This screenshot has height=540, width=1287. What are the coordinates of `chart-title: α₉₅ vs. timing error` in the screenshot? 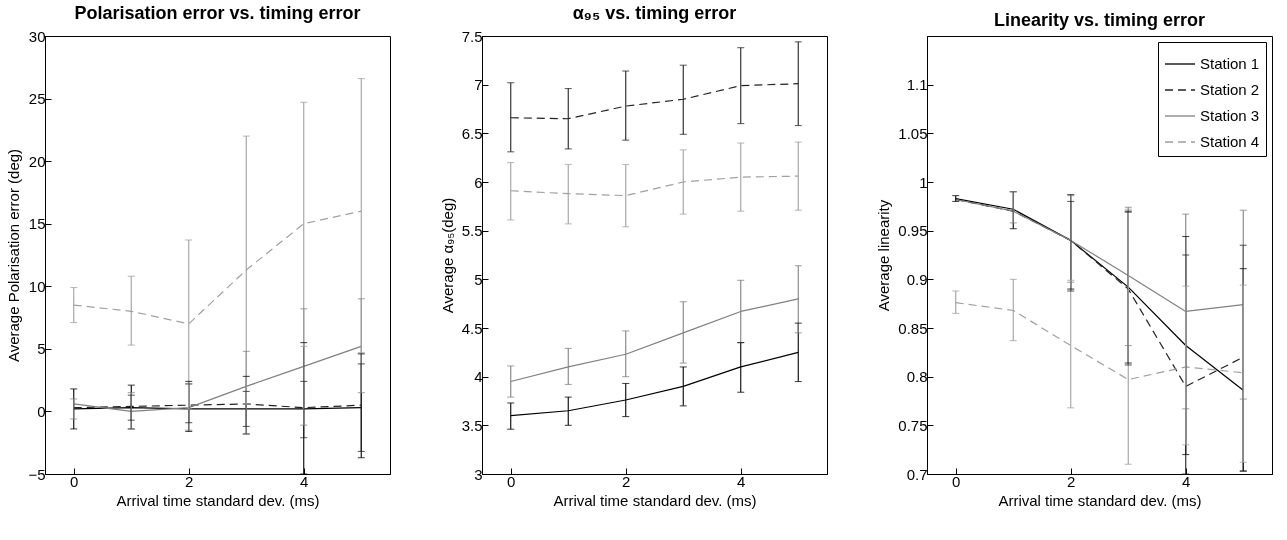 It's located at (654, 13).